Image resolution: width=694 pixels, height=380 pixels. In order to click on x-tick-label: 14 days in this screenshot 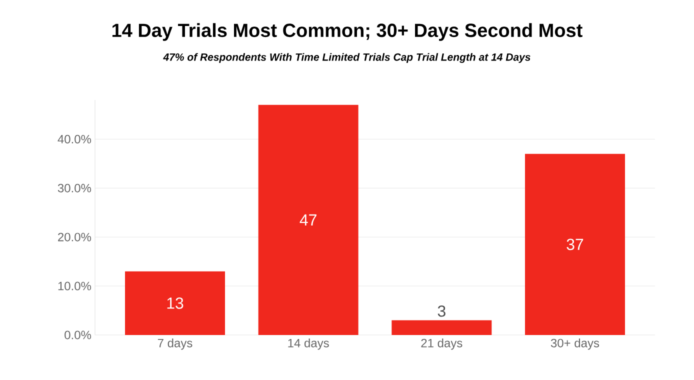, I will do `click(308, 344)`.